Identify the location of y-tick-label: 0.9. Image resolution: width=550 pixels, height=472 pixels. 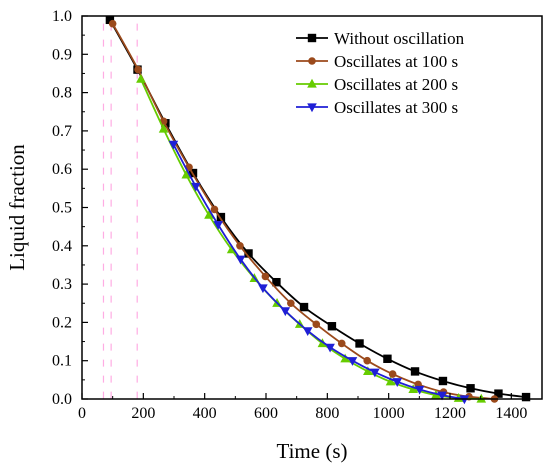
(62, 54).